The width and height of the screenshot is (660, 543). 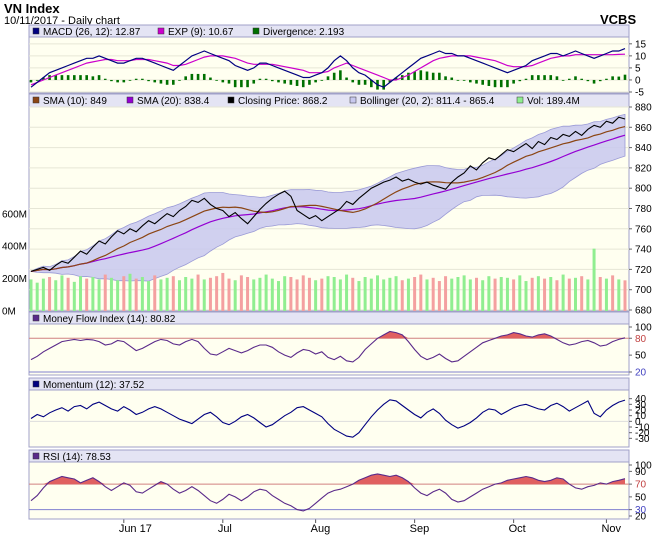 What do you see at coordinates (328, 68) in the screenshot?
I see `macd-line` at bounding box center [328, 68].